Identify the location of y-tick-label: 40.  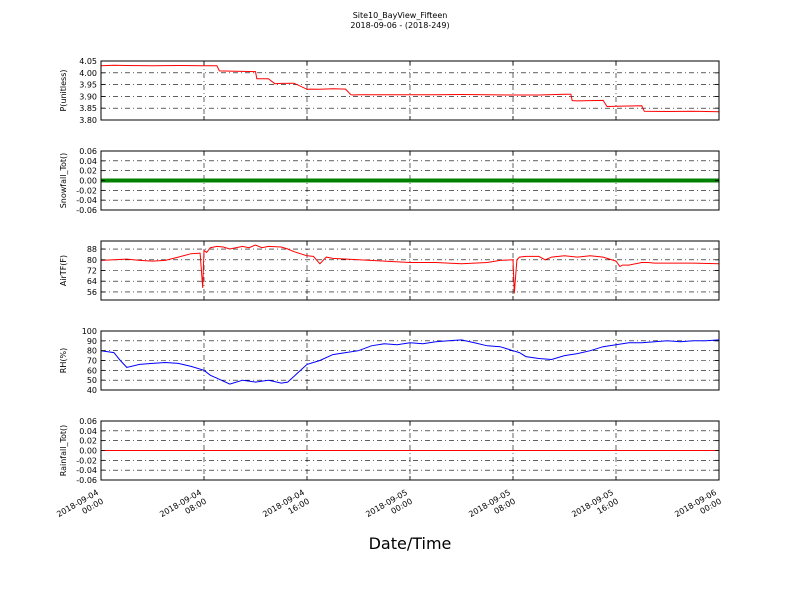
(92, 390).